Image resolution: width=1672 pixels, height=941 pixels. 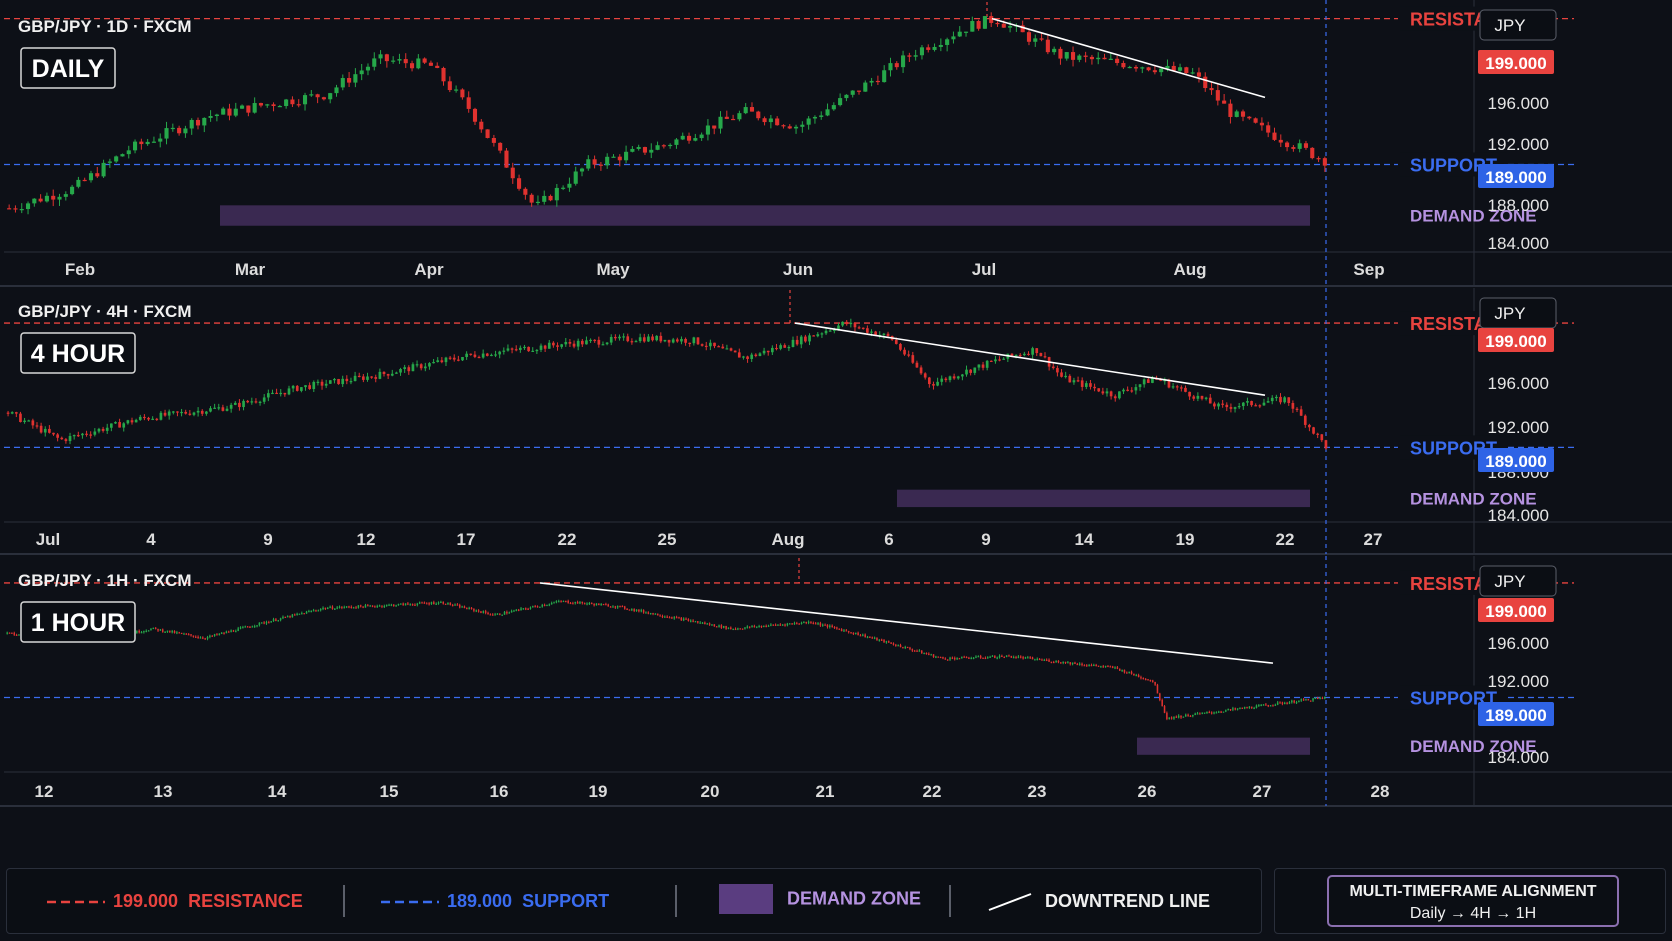 What do you see at coordinates (105, 26) in the screenshot?
I see `symbol-title: GBP/JPY · 1D · FXCM` at bounding box center [105, 26].